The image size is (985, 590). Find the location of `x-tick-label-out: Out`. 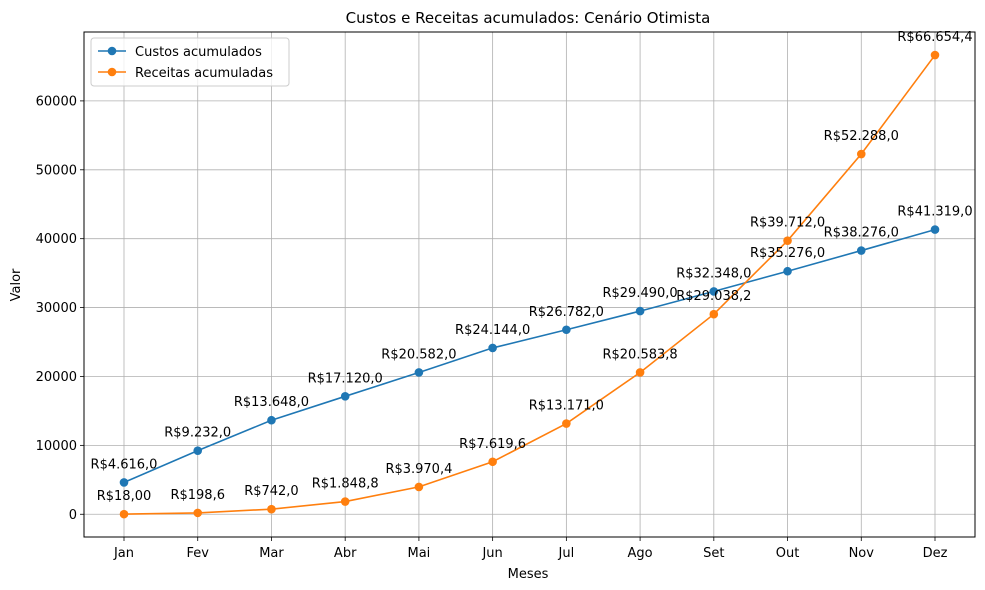

x-tick-label-out: Out is located at coordinates (788, 553).